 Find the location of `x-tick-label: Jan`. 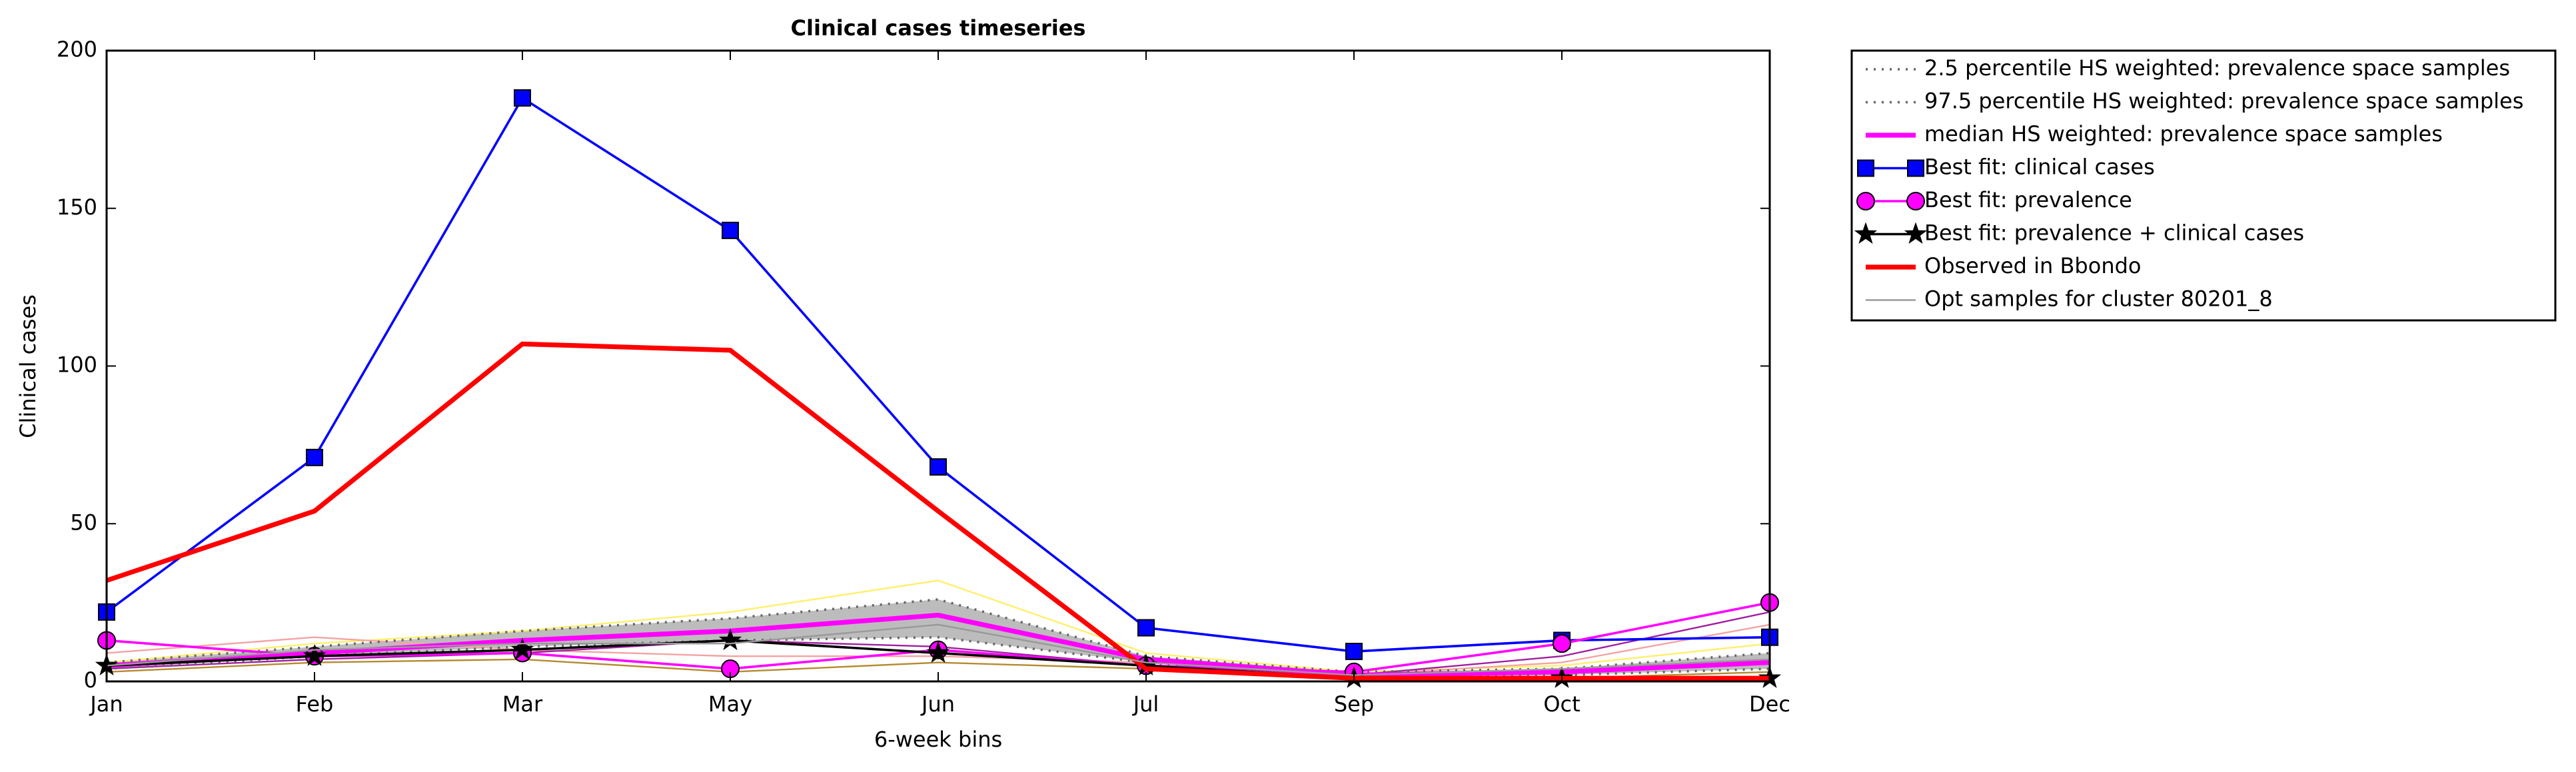

x-tick-label: Jan is located at coordinates (106, 704).